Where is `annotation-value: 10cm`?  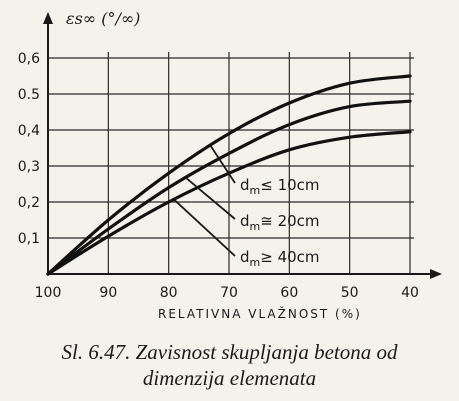
annotation-value: 10cm is located at coordinates (296, 185).